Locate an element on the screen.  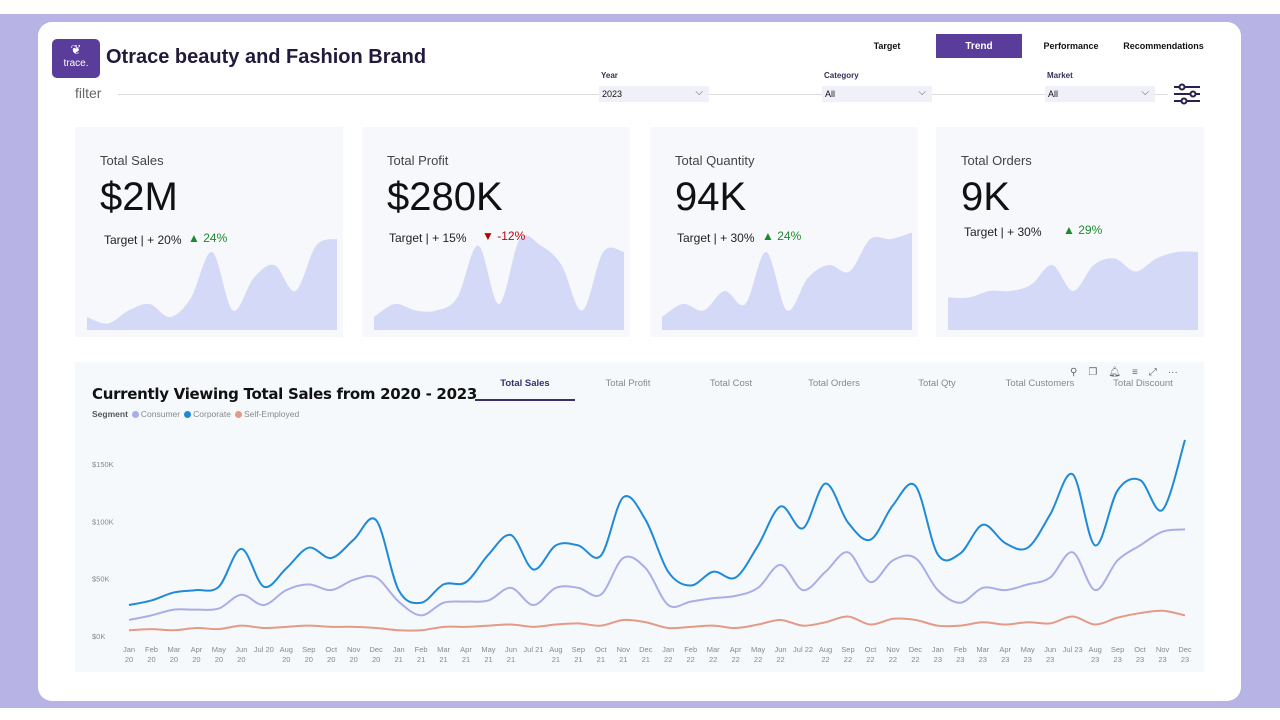
kpi-label: Total Orders is located at coordinates (996, 160).